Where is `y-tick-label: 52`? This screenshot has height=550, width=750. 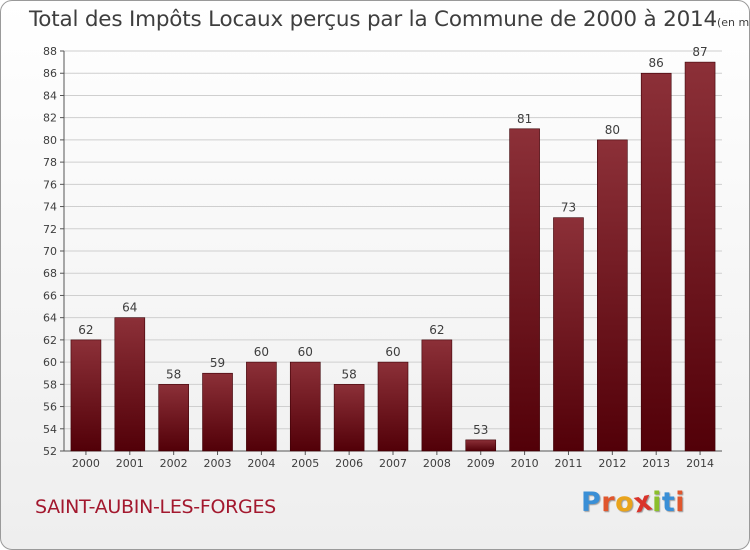 y-tick-label: 52 is located at coordinates (50, 451).